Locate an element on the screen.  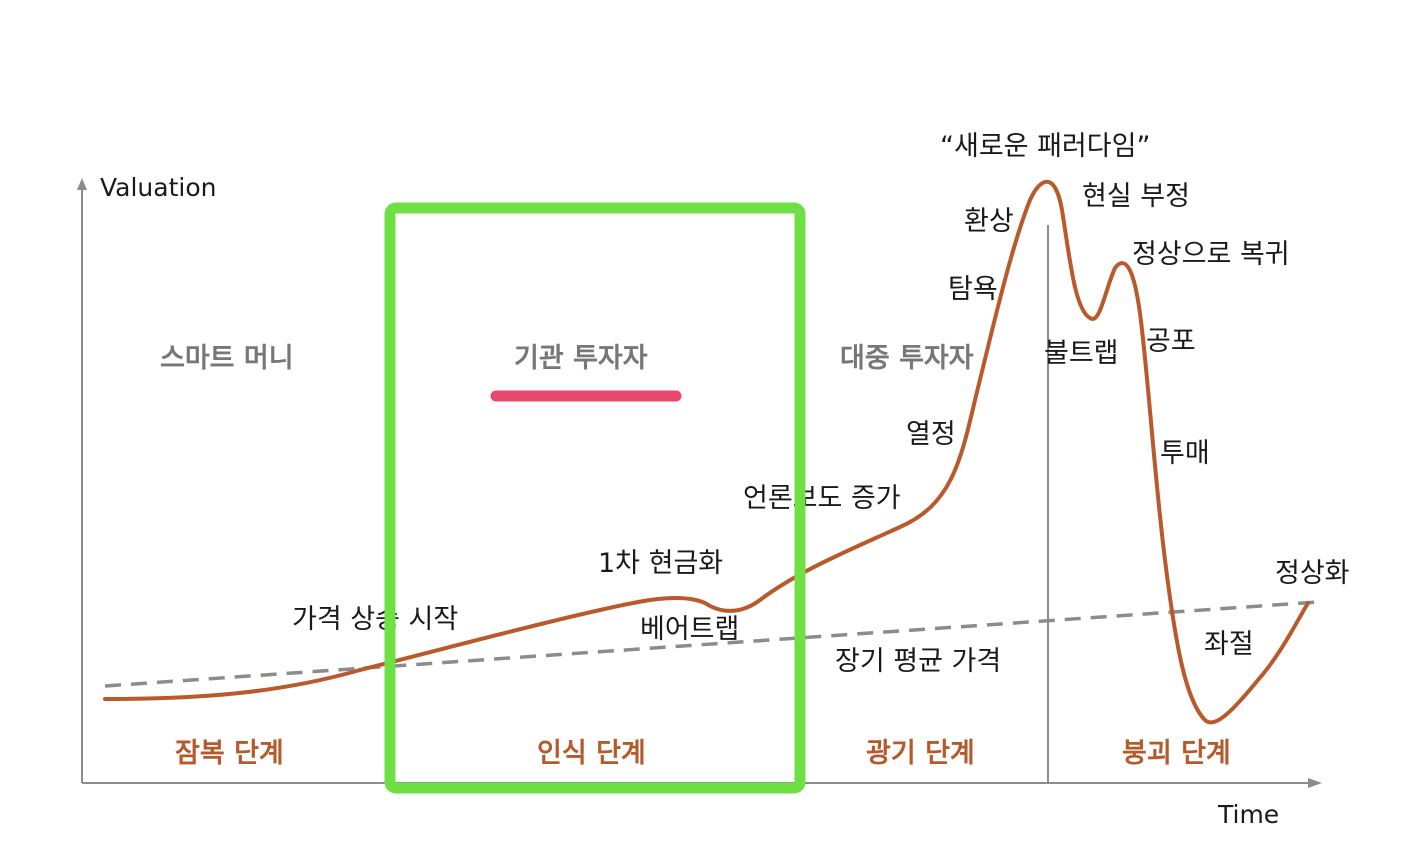
y-axis-label: Valuation is located at coordinates (158, 187).